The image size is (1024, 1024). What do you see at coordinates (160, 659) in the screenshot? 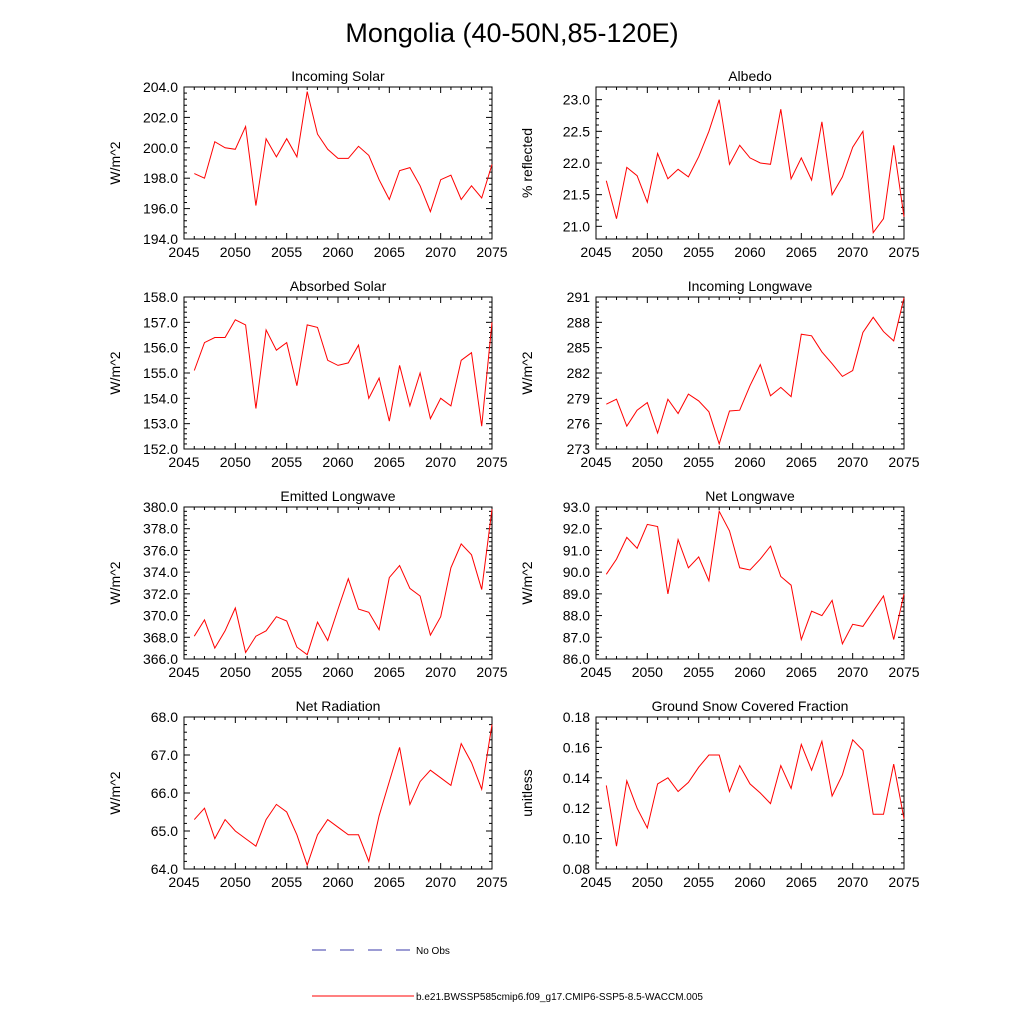
I see `y-tick-label: 366.0` at bounding box center [160, 659].